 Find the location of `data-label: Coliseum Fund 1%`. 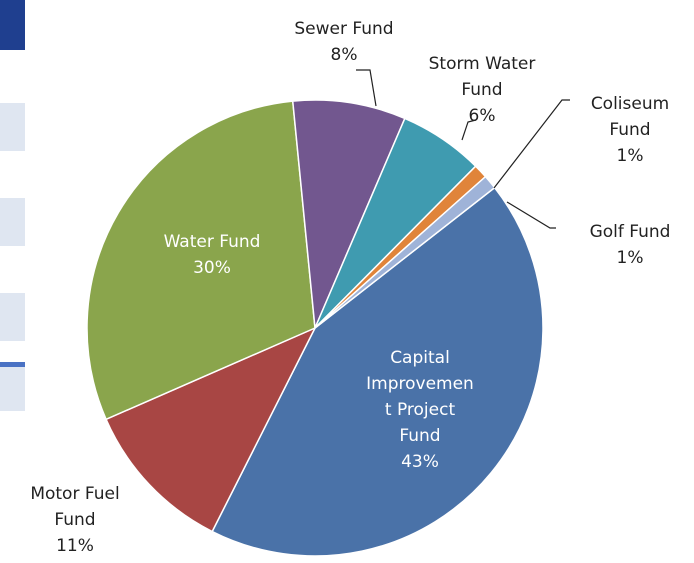

data-label: Coliseum Fund 1% is located at coordinates (630, 130).